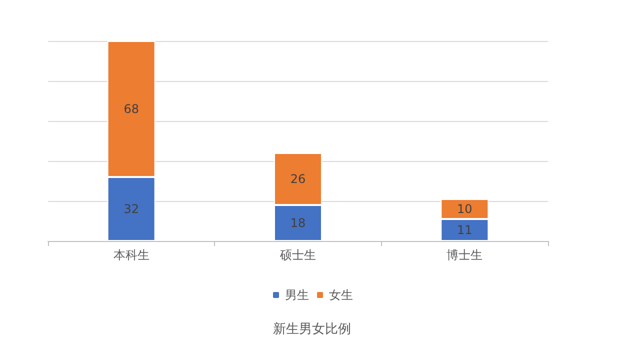 The image size is (624, 359). I want to click on data-label: 18, so click(298, 223).